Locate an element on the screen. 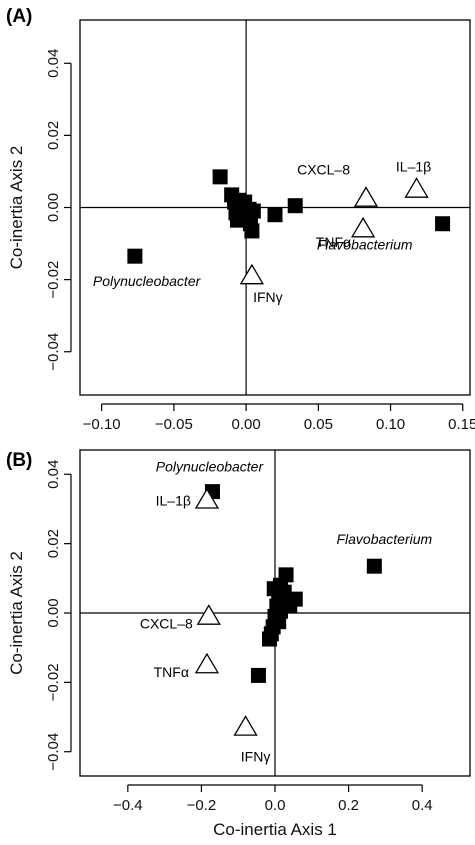 Image resolution: width=475 pixels, height=845 pixels. x-tick-label: −0.2 is located at coordinates (202, 805).